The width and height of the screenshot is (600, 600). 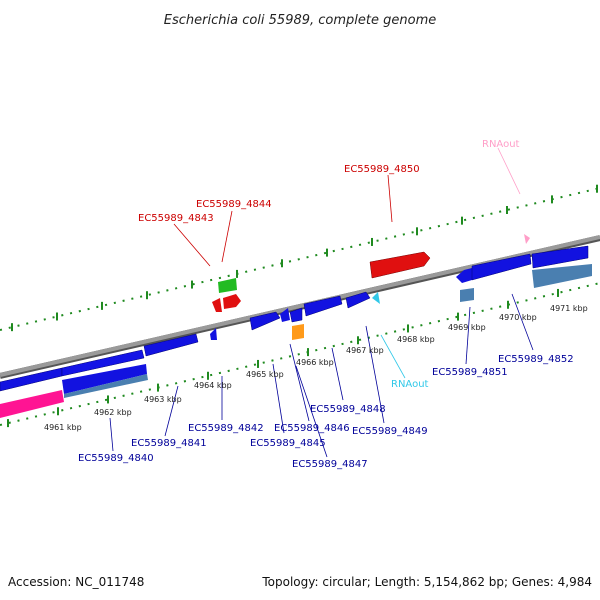 I want to click on gene-label: EC55989_4842, so click(x=226, y=428).